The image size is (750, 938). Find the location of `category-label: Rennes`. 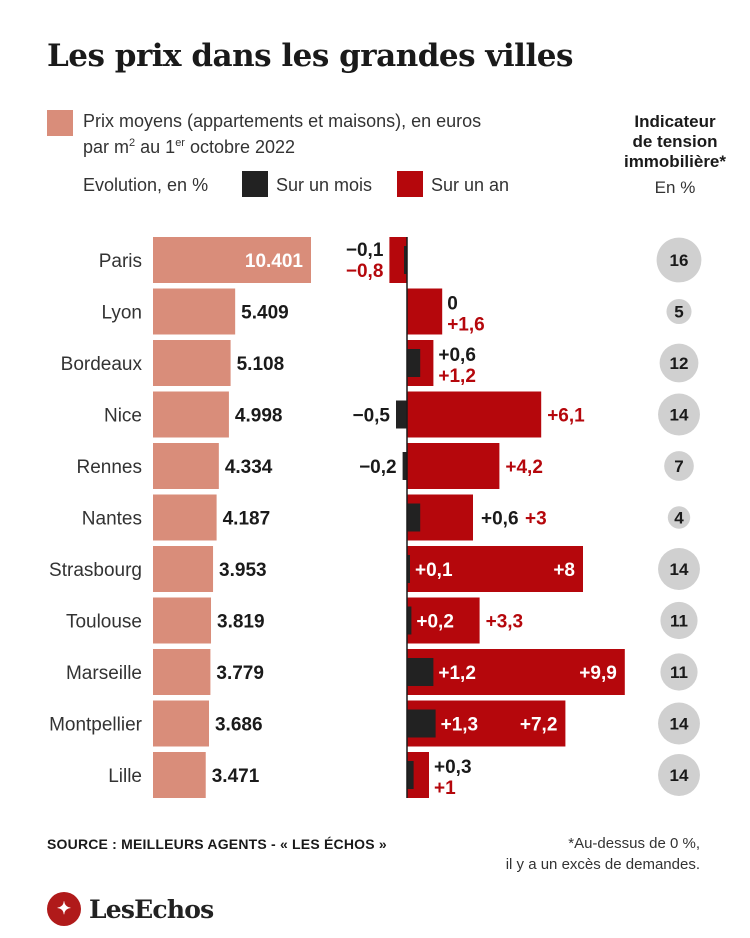

category-label: Rennes is located at coordinates (110, 467).